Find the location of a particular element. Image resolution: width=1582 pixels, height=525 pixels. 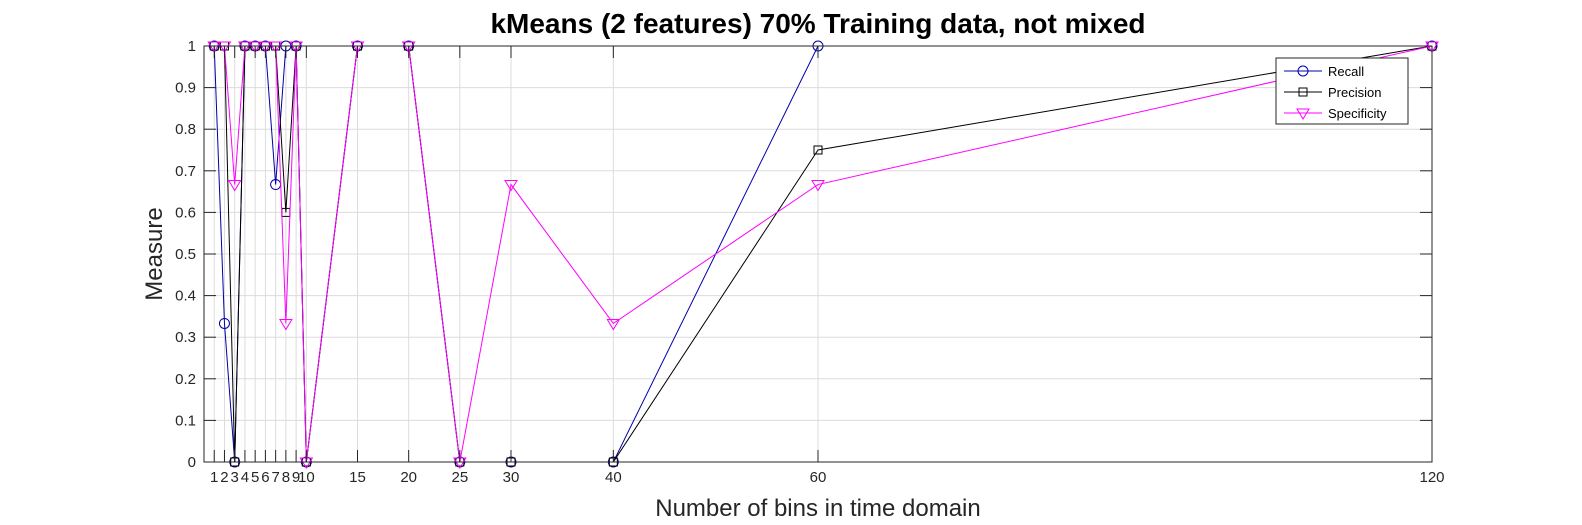

legend-item-recall: Recall is located at coordinates (1324, 71).